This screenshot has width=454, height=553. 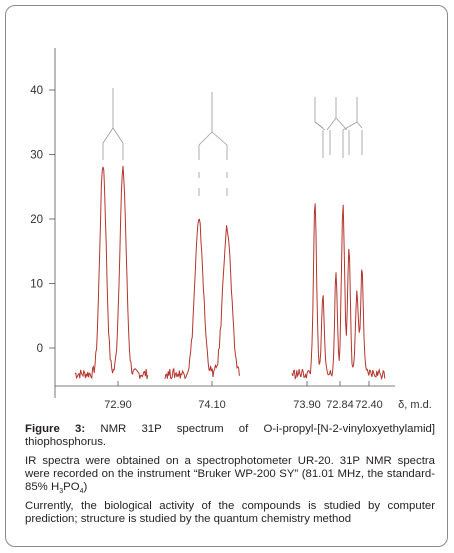 I want to click on subscript-4: 4, so click(x=81, y=491).